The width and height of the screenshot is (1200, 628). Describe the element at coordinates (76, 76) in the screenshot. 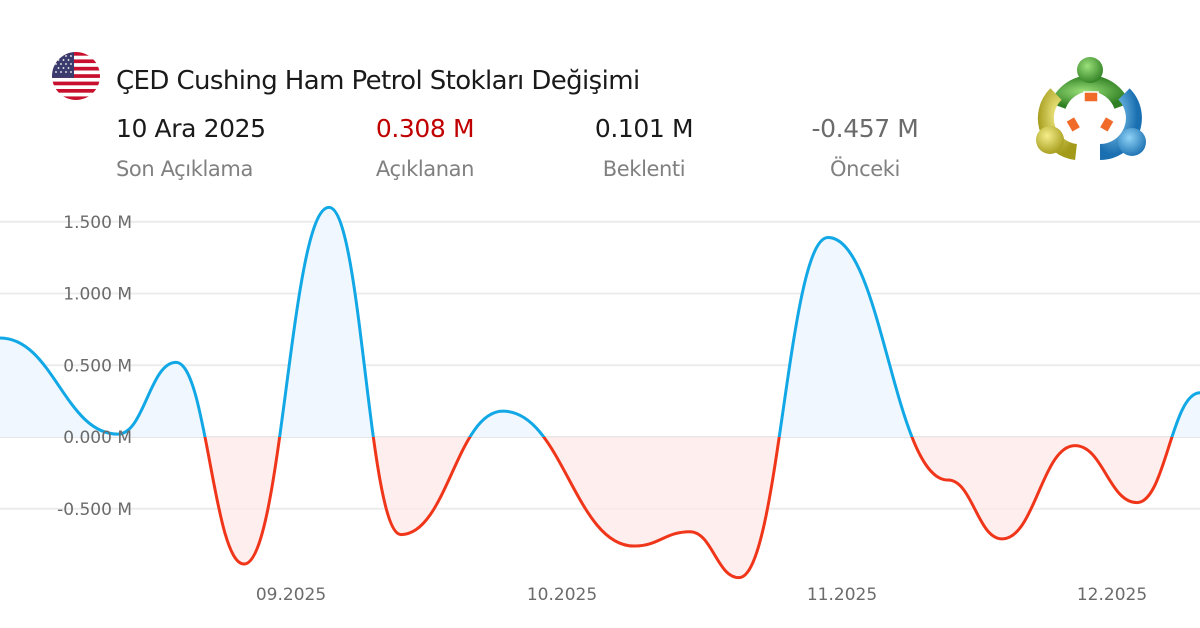

I see `us-flag-icon` at that location.